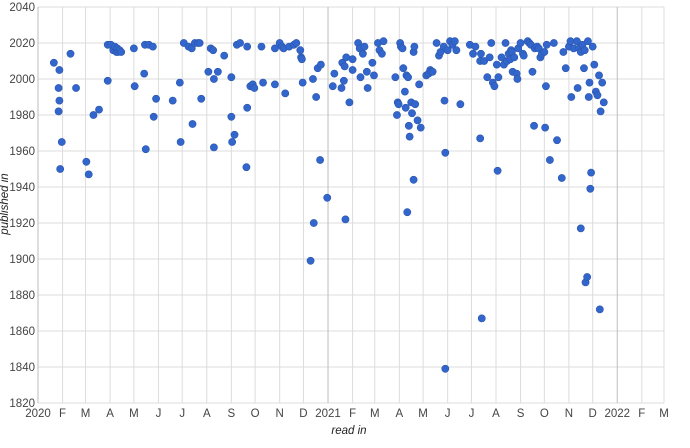 Image resolution: width=690 pixels, height=448 pixels. What do you see at coordinates (22, 368) in the screenshot?
I see `y-tick-label: 1840` at bounding box center [22, 368].